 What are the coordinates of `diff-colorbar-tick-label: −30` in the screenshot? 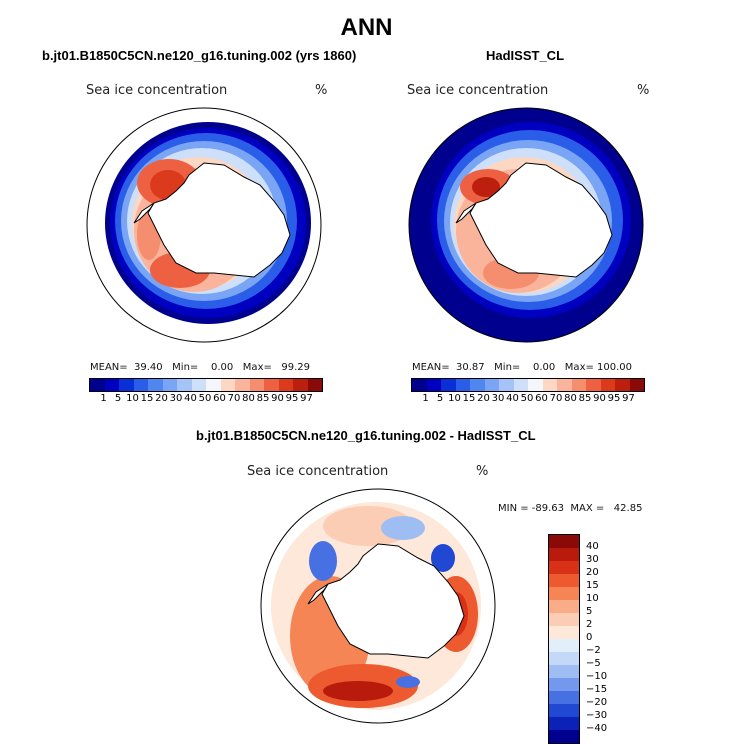 It's located at (597, 715).